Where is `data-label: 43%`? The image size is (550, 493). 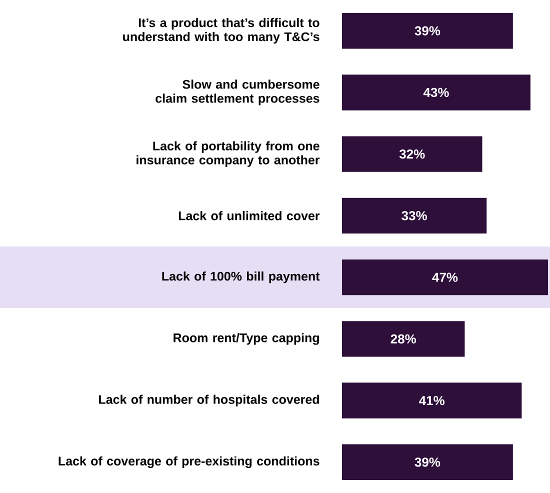 data-label: 43% is located at coordinates (436, 93).